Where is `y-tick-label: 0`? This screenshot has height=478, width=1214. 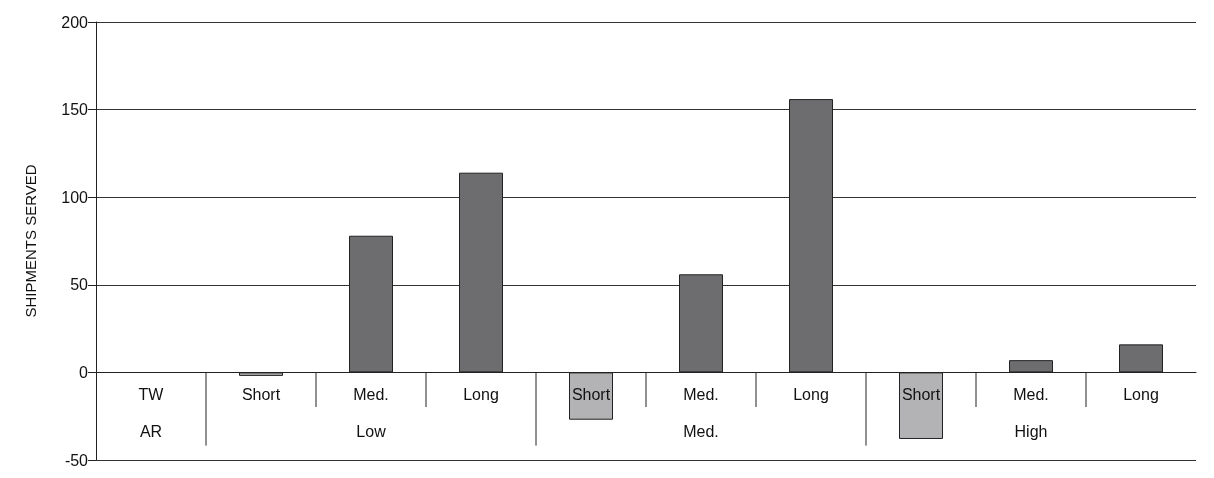
y-tick-label: 0 is located at coordinates (84, 372).